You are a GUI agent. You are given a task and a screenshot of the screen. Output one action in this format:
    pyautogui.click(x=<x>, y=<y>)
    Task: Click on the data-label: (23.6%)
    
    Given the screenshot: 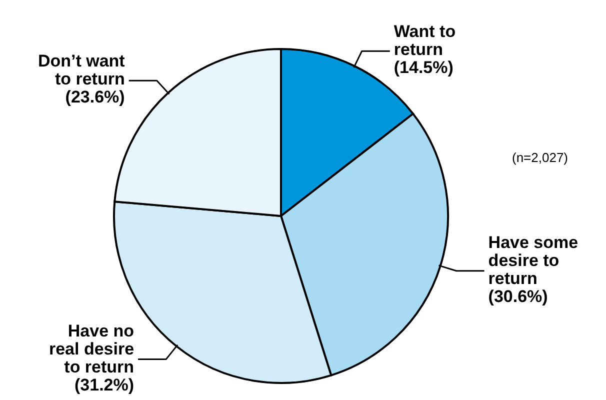 What is the action you would take?
    pyautogui.click(x=95, y=97)
    